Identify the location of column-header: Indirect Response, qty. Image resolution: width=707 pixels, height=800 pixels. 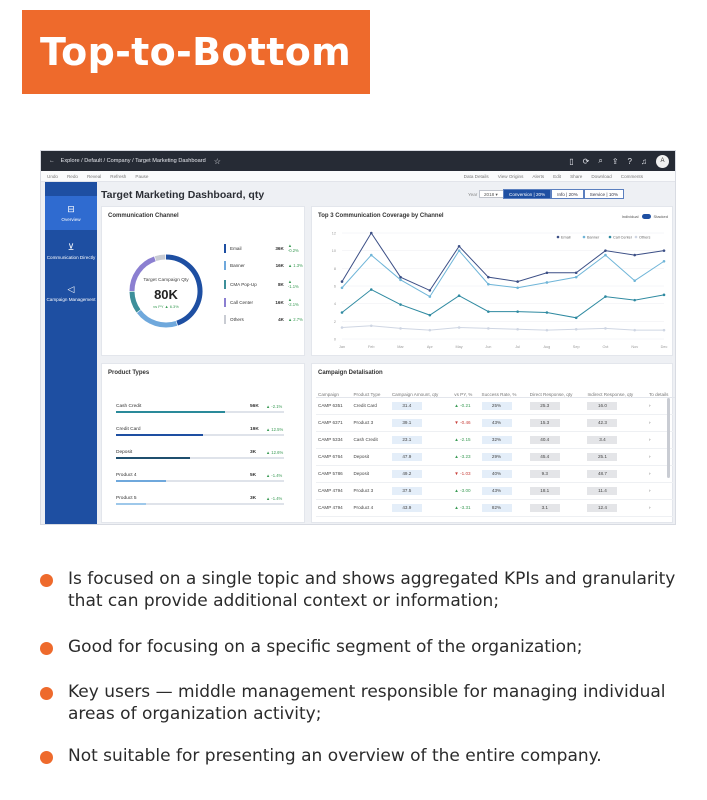
(616, 391).